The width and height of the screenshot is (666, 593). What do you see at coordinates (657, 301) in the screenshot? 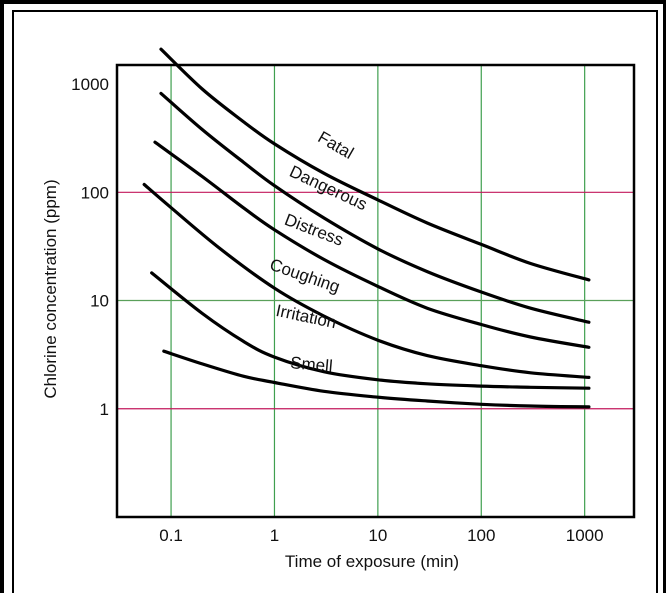
I see `frame-inner-right-rule` at bounding box center [657, 301].